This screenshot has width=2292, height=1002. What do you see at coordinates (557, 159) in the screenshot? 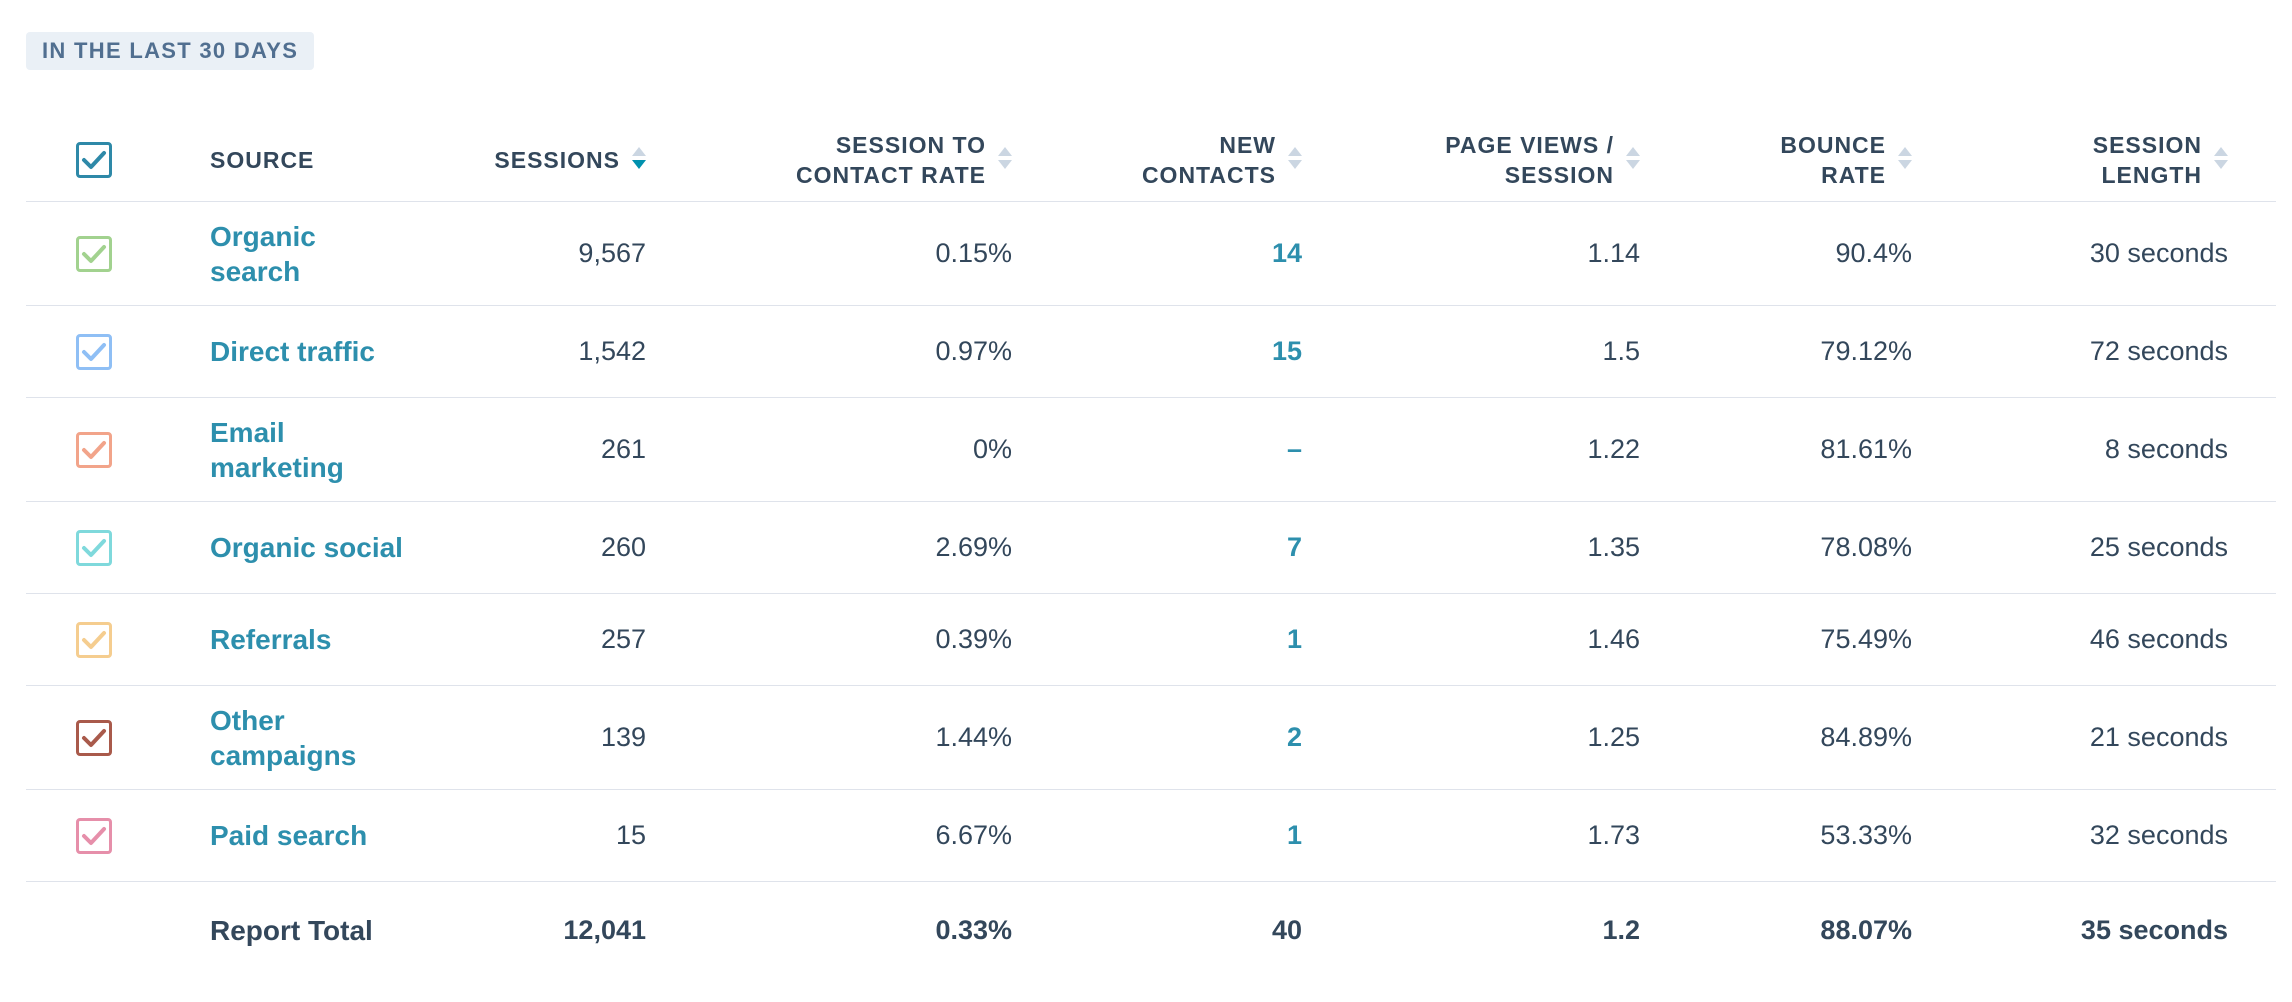
I see `column-header-sessions-label: SESSIONS` at bounding box center [557, 159].